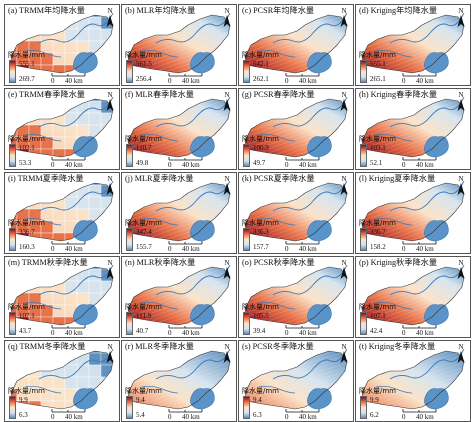 The height and width of the screenshot is (422, 474). Describe the element at coordinates (38, 320) in the screenshot. I see `legend: 降水量/mm 107.1 43.7` at that location.